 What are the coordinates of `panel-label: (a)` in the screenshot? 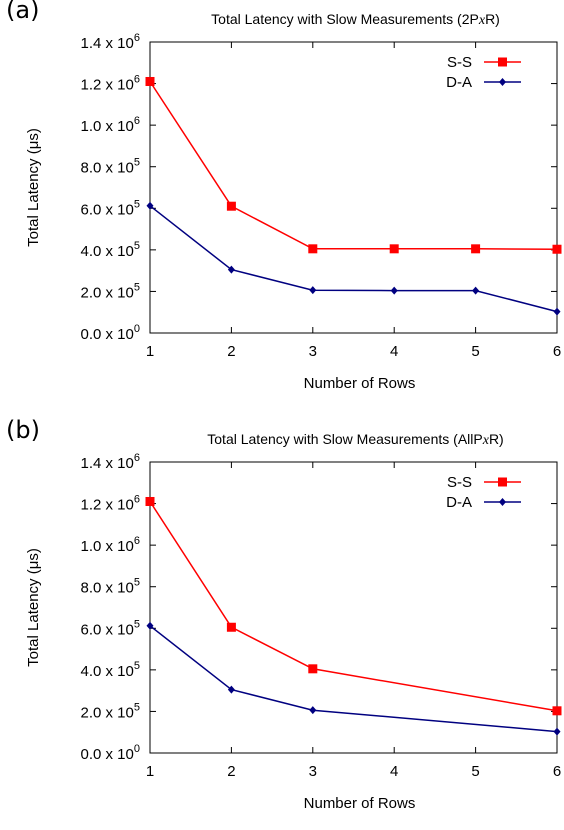 It's located at (23, 12).